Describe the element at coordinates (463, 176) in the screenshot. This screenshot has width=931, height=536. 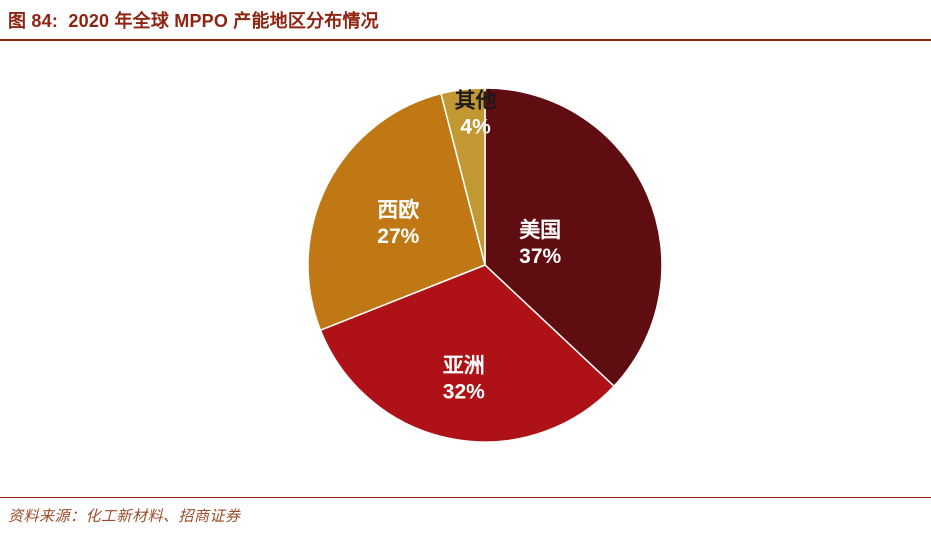
I see `pie-slice-其他` at that location.